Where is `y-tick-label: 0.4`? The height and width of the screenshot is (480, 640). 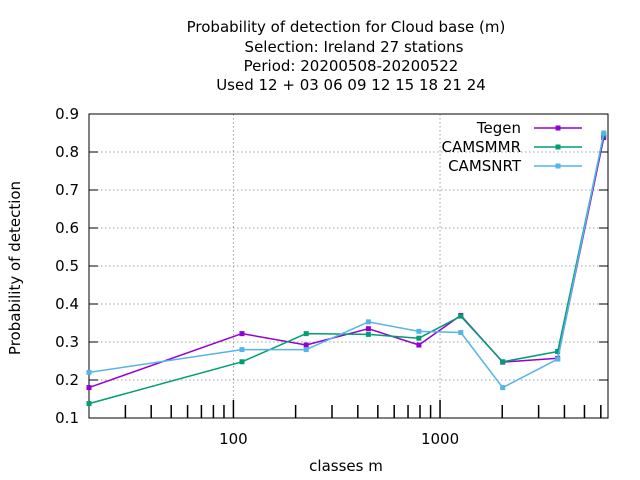
y-tick-label: 0.4 is located at coordinates (67, 304).